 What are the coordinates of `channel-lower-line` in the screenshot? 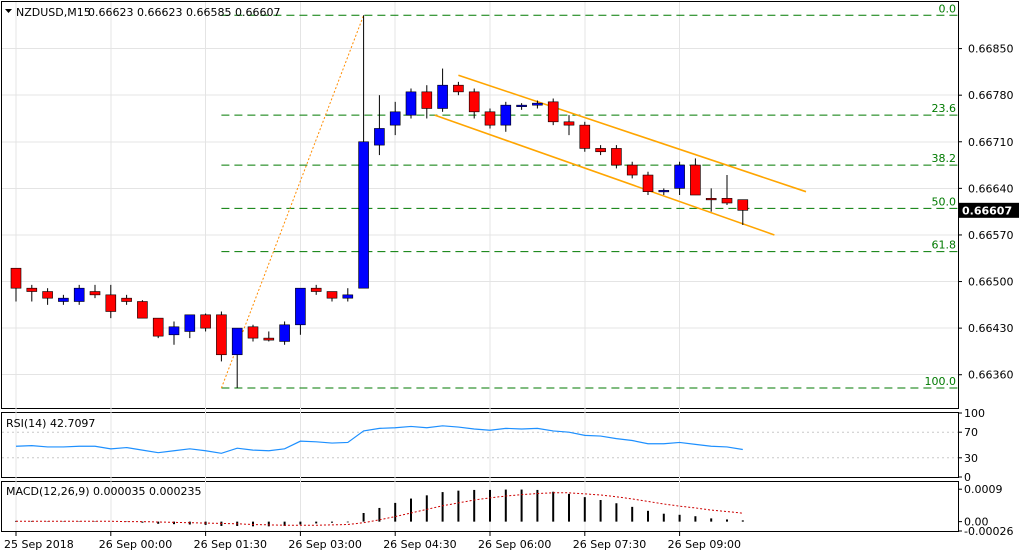 It's located at (604, 175).